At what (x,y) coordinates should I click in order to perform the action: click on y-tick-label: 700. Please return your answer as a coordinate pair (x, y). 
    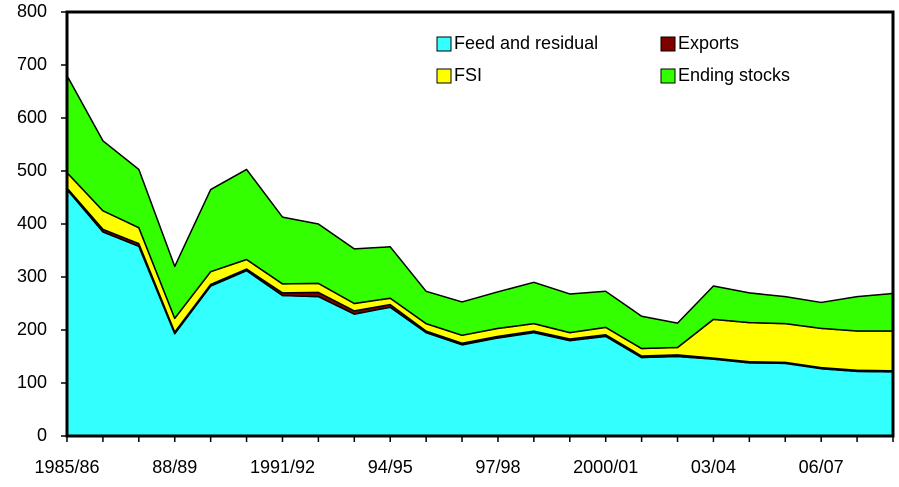
    Looking at the image, I should click on (32, 64).